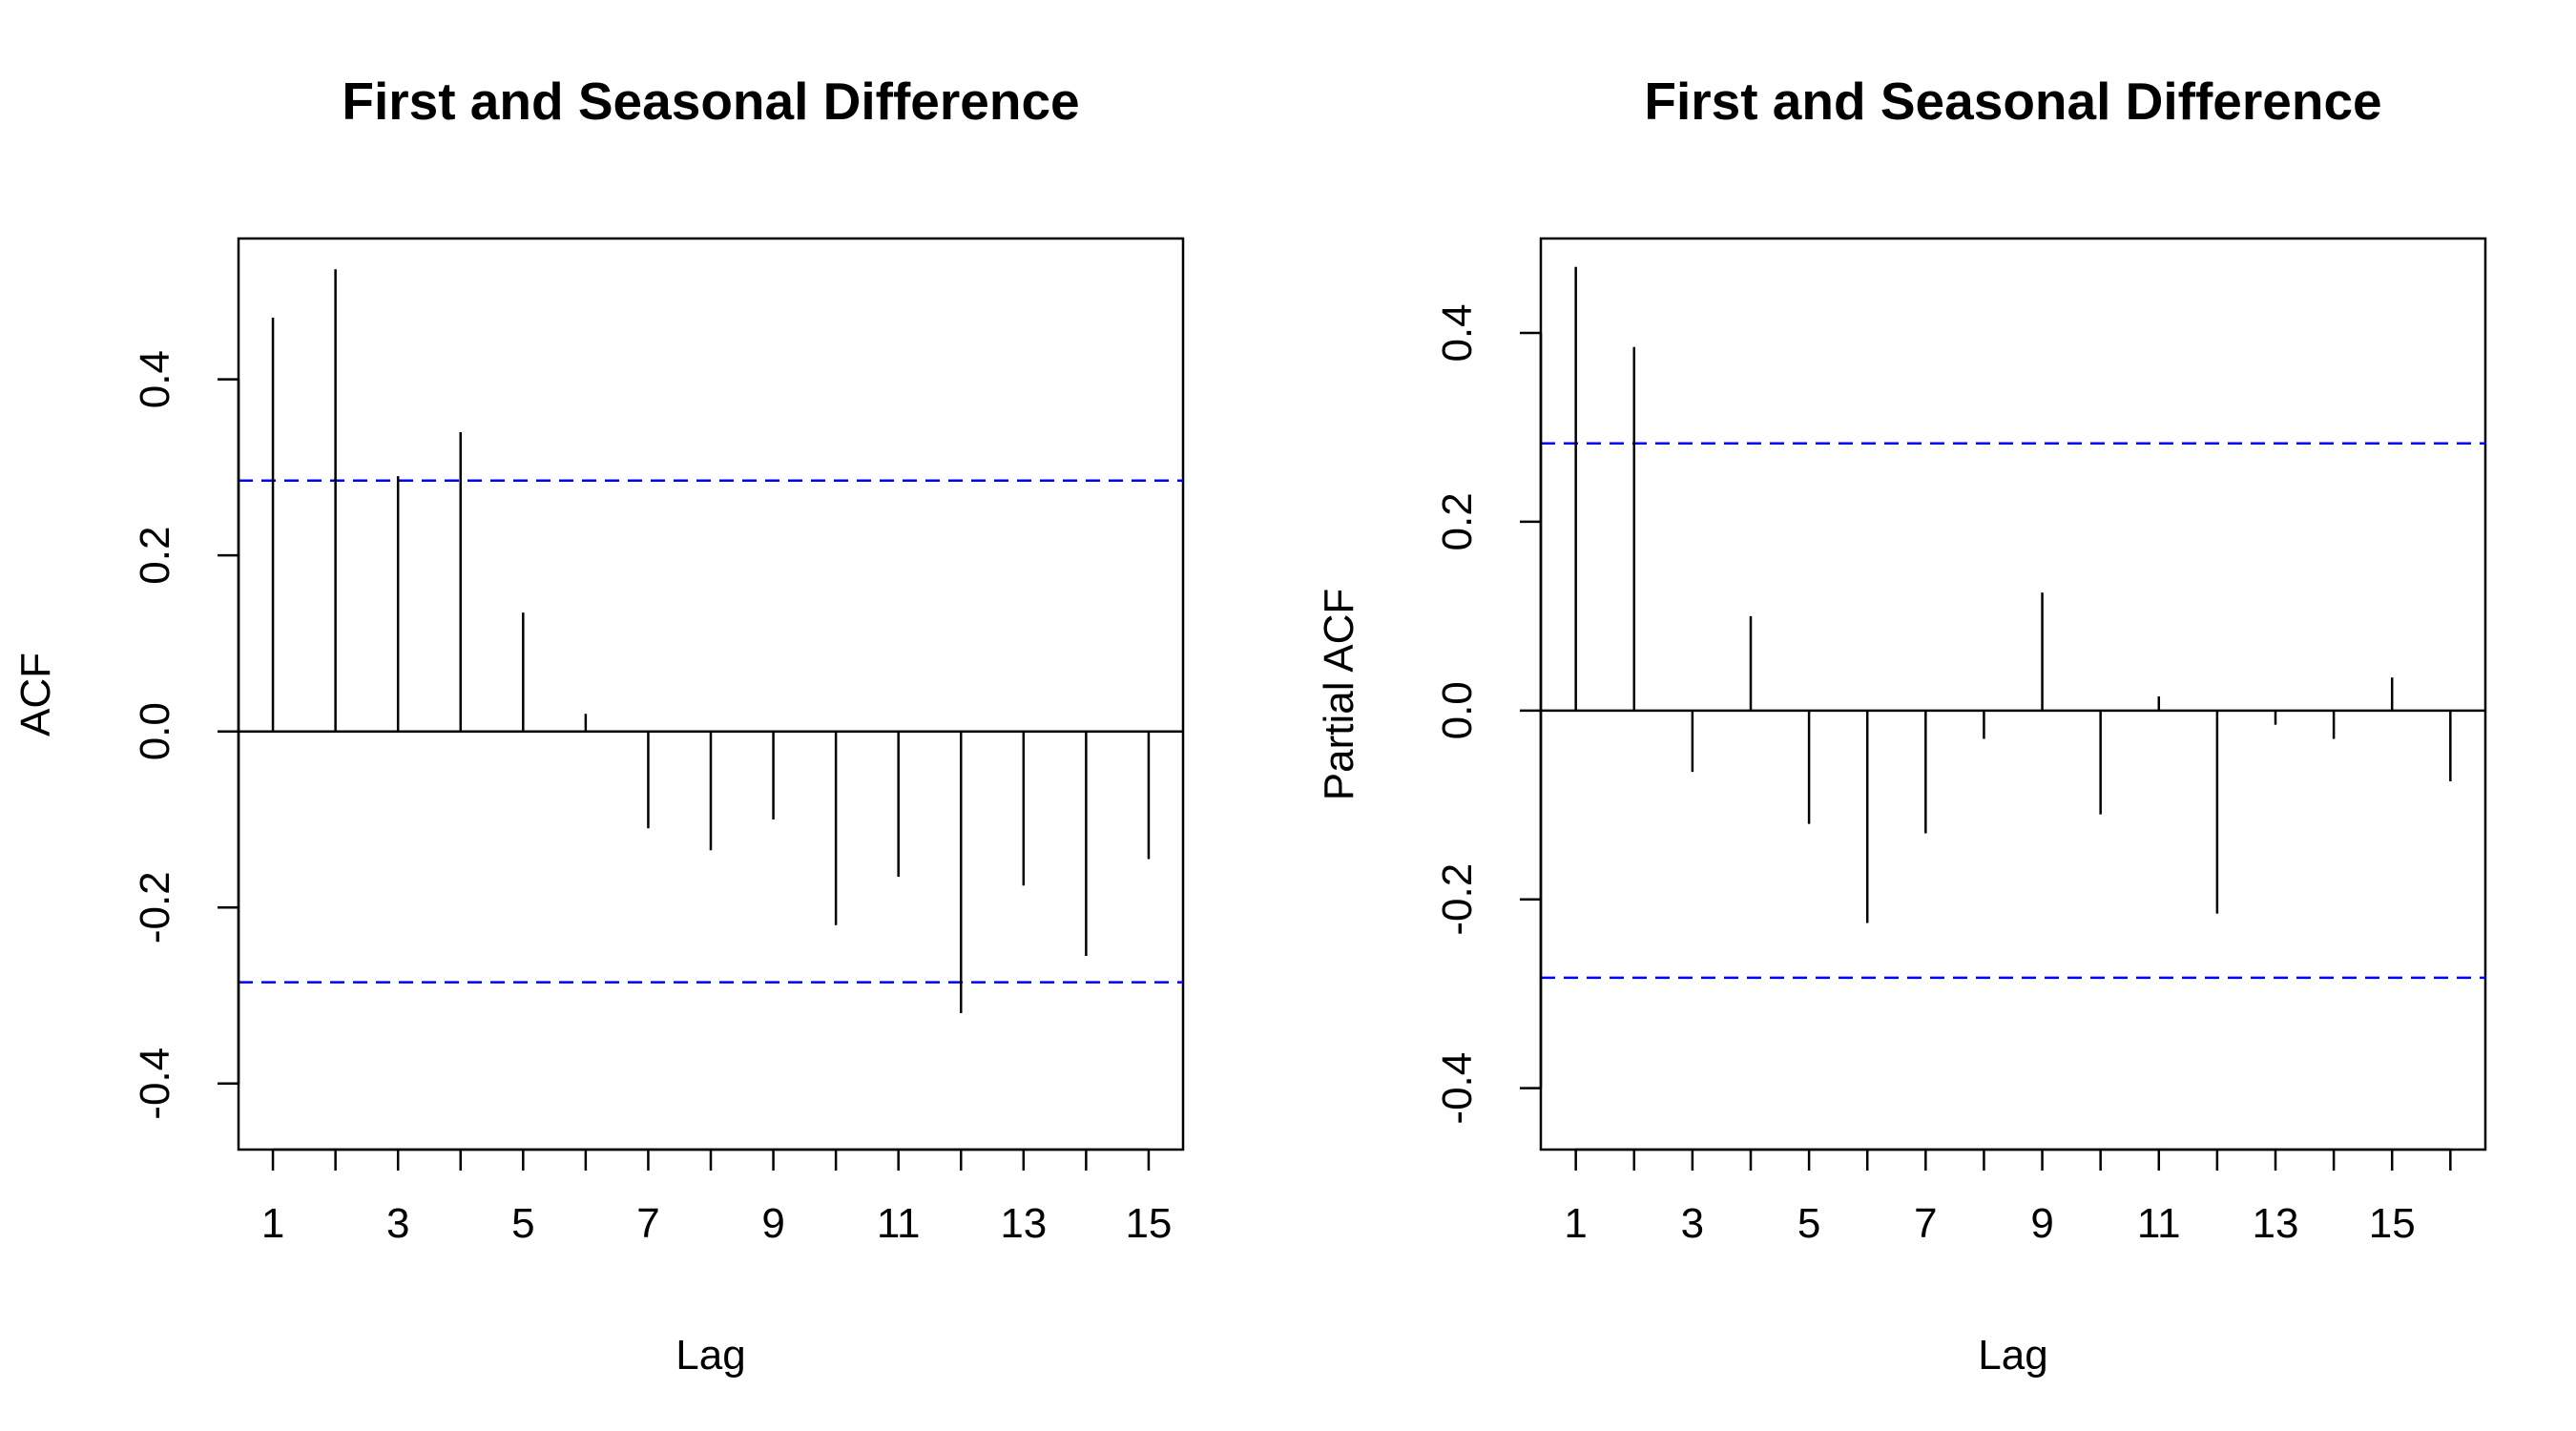 The width and height of the screenshot is (2576, 1431). I want to click on pacf-y-tick-label-4: 0.4, so click(1457, 332).